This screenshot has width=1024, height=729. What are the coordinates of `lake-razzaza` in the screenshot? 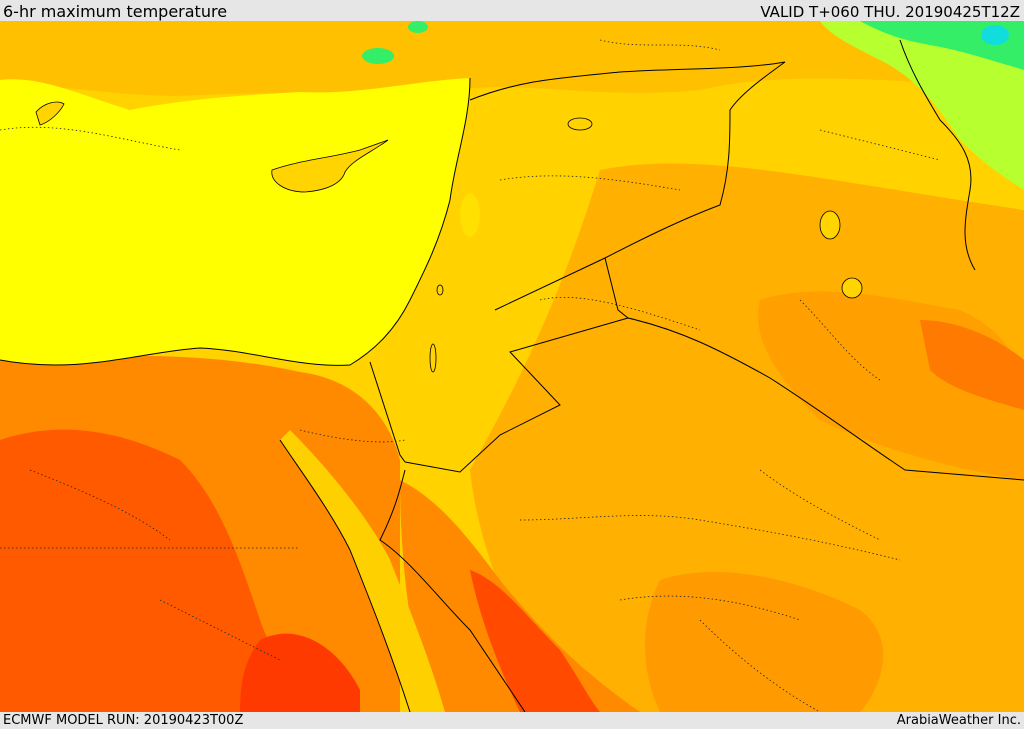 It's located at (852, 288).